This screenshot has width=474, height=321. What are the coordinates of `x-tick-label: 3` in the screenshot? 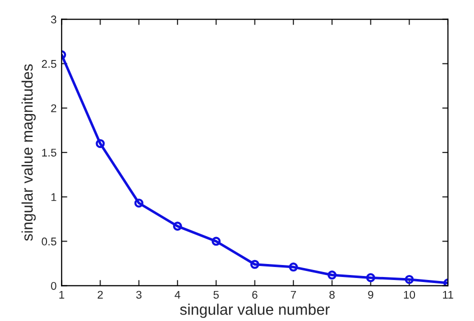 It's located at (139, 294).